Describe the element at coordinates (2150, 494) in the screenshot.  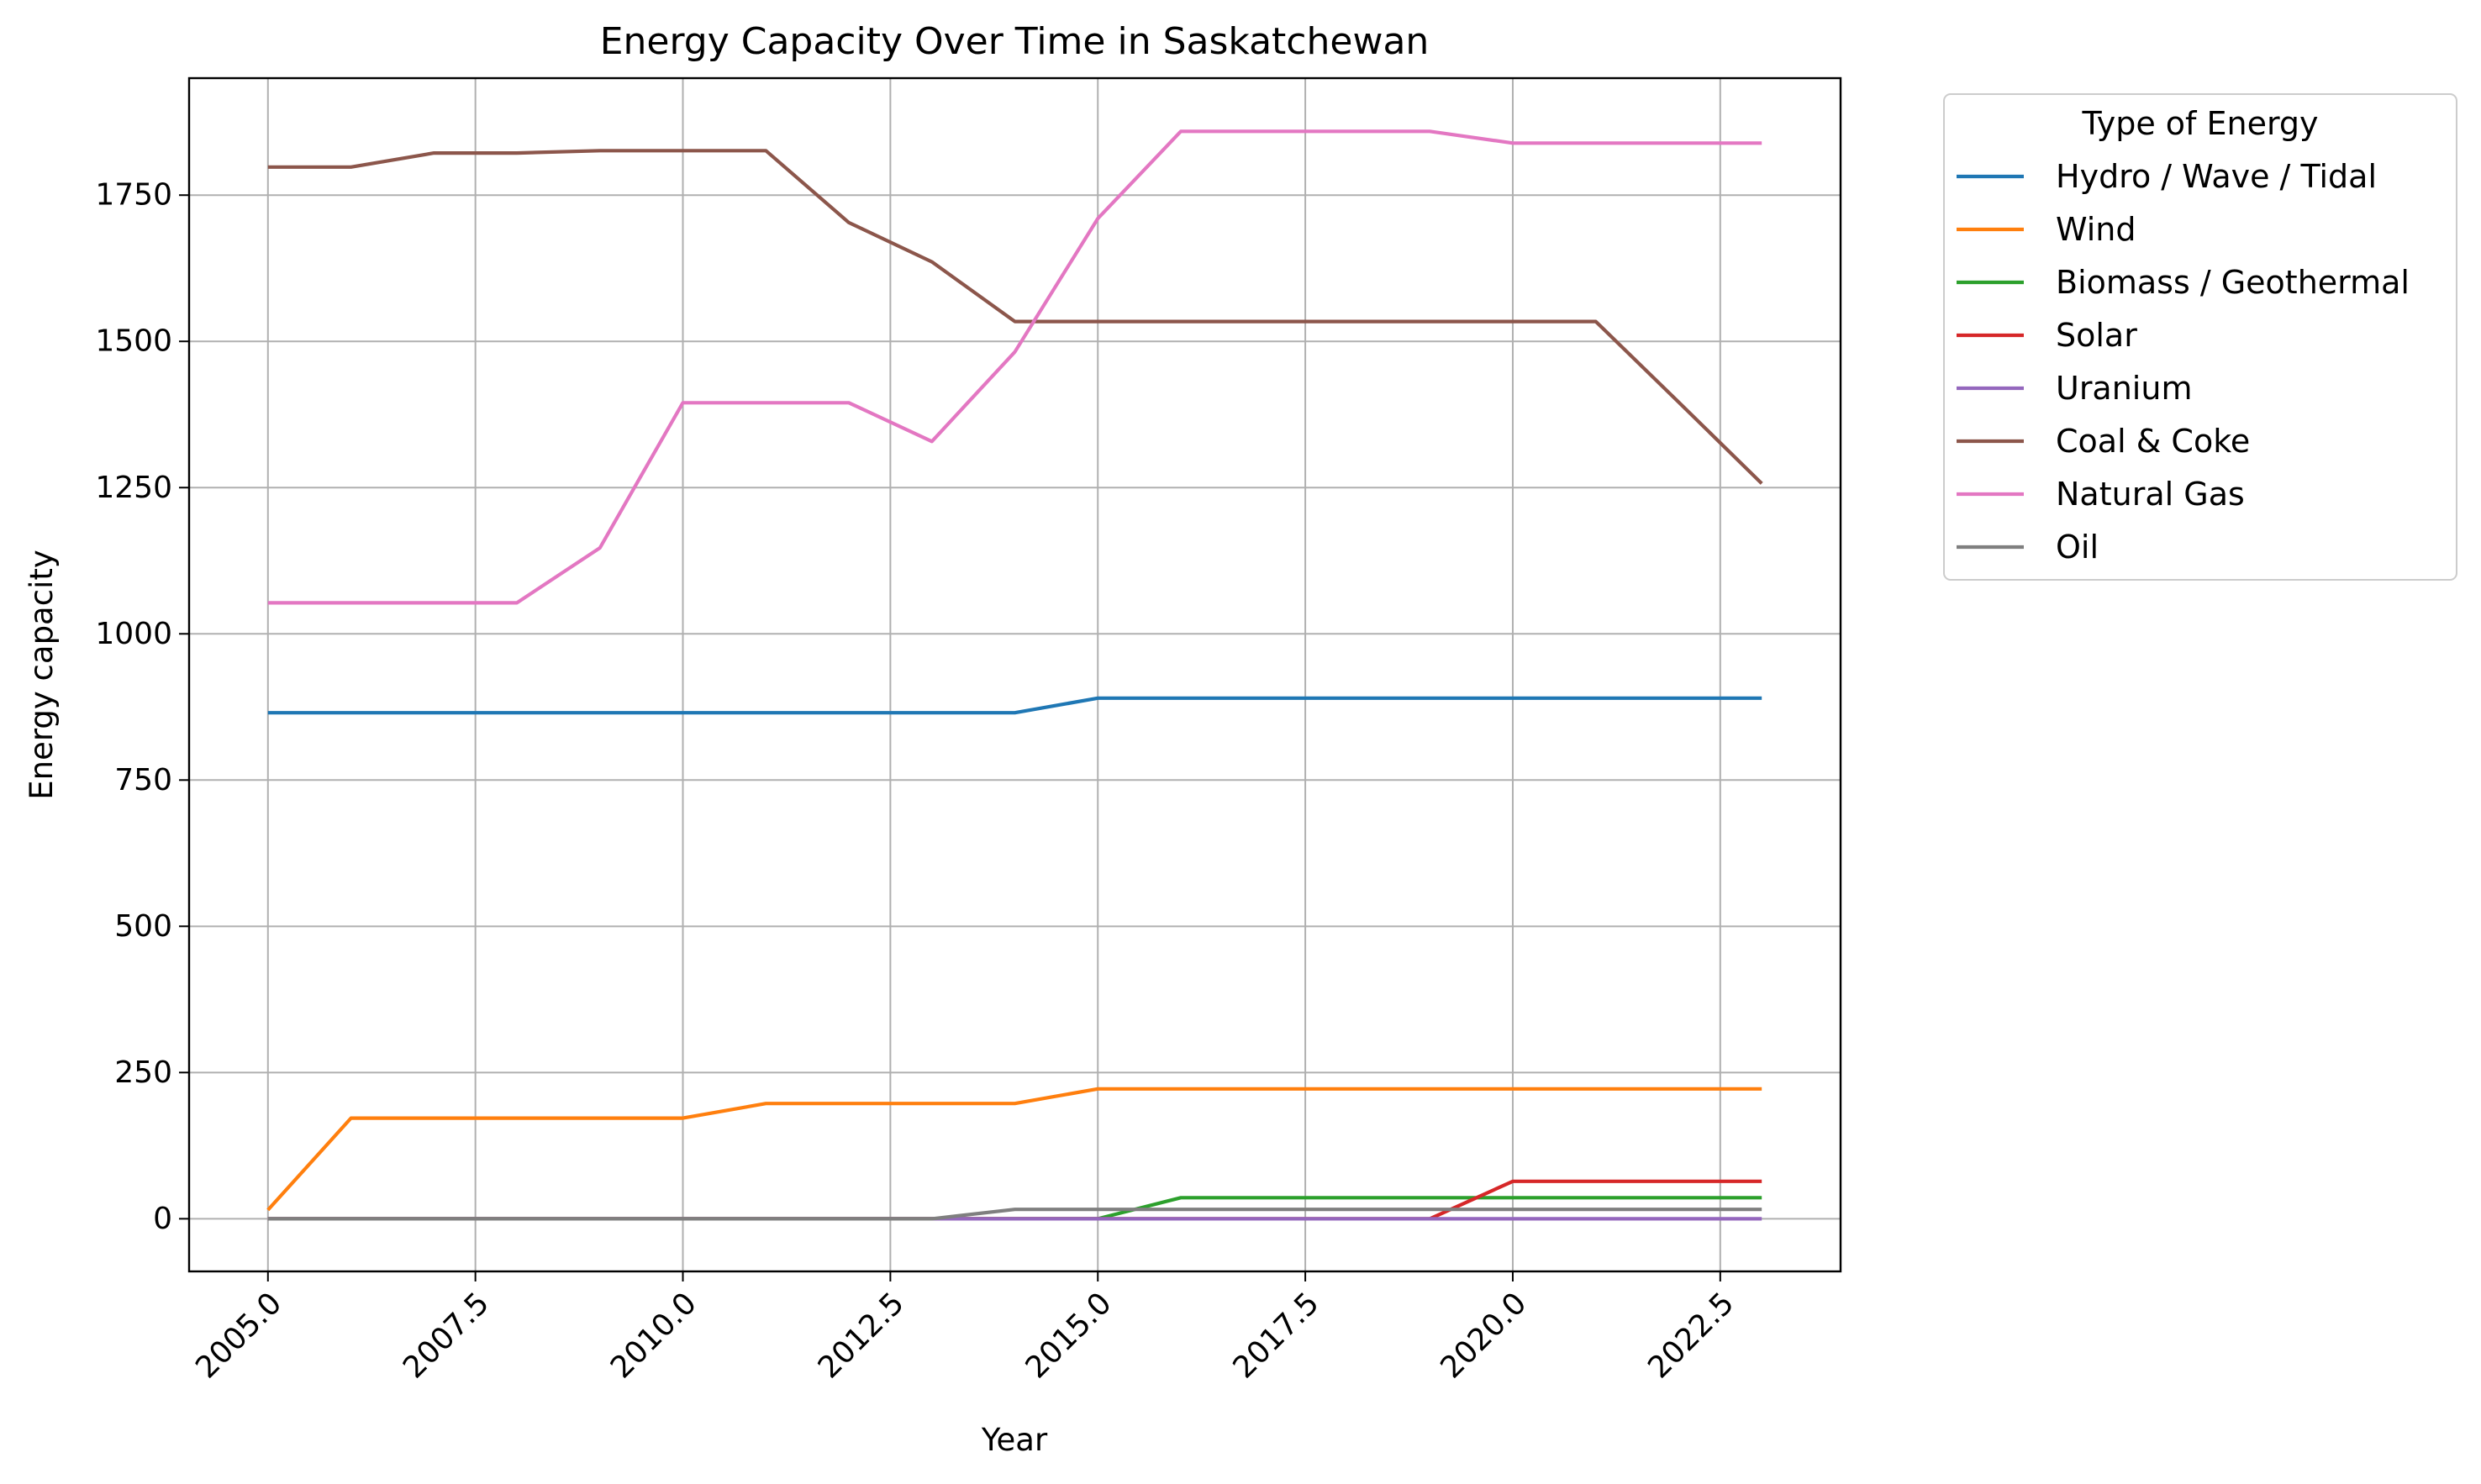
I see `legend-label: Natural Gas` at that location.